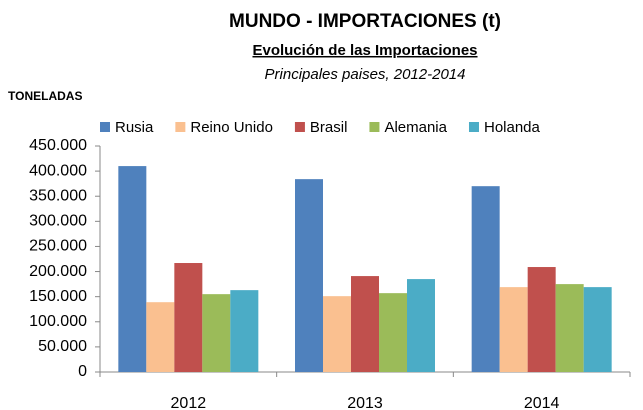 The image size is (643, 410). I want to click on x-tick-label: 2012, so click(189, 402).